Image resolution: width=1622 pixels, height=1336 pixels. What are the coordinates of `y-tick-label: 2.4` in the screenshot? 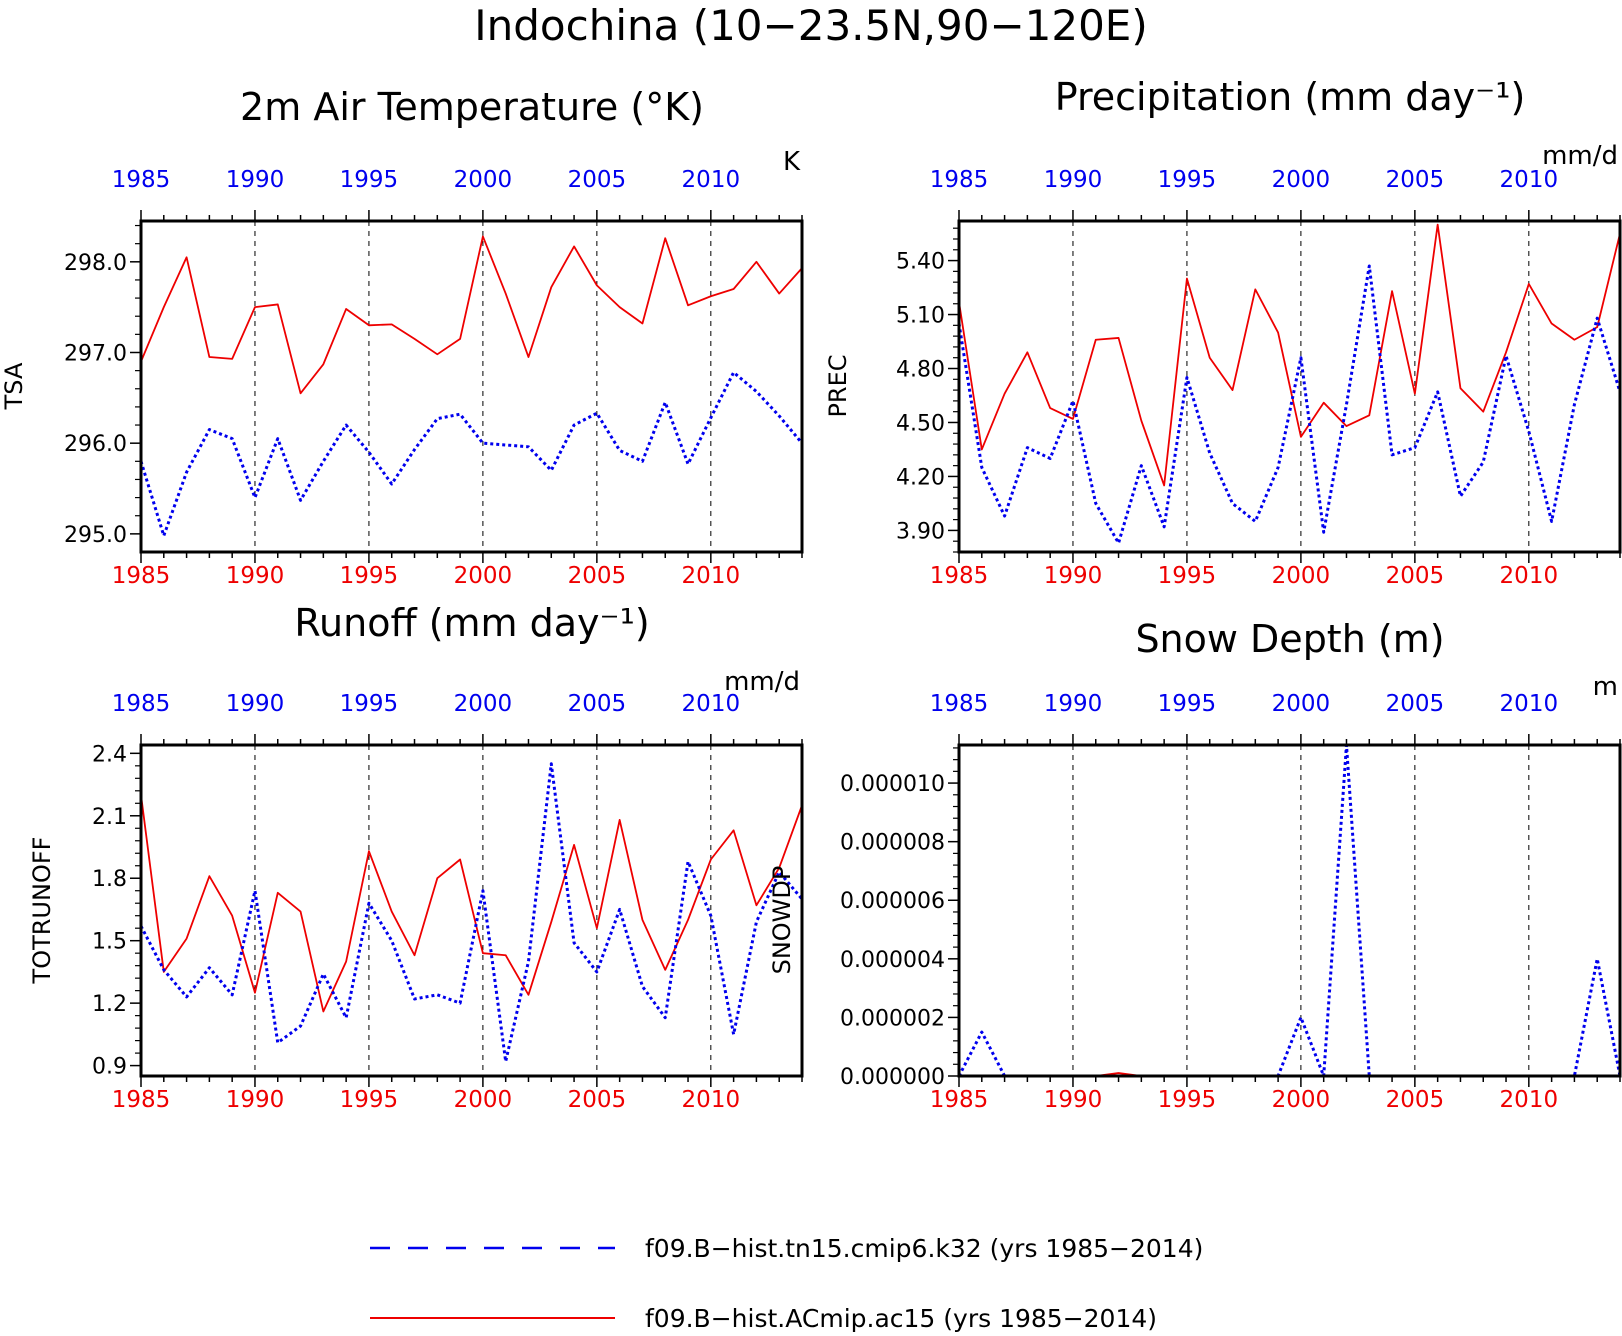 It's located at (109, 754).